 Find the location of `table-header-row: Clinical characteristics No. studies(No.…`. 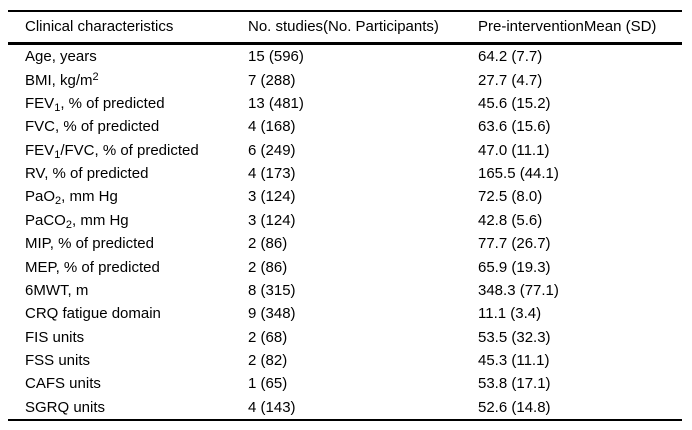

table-header-row: Clinical characteristics No. studies(No.… is located at coordinates (345, 27).